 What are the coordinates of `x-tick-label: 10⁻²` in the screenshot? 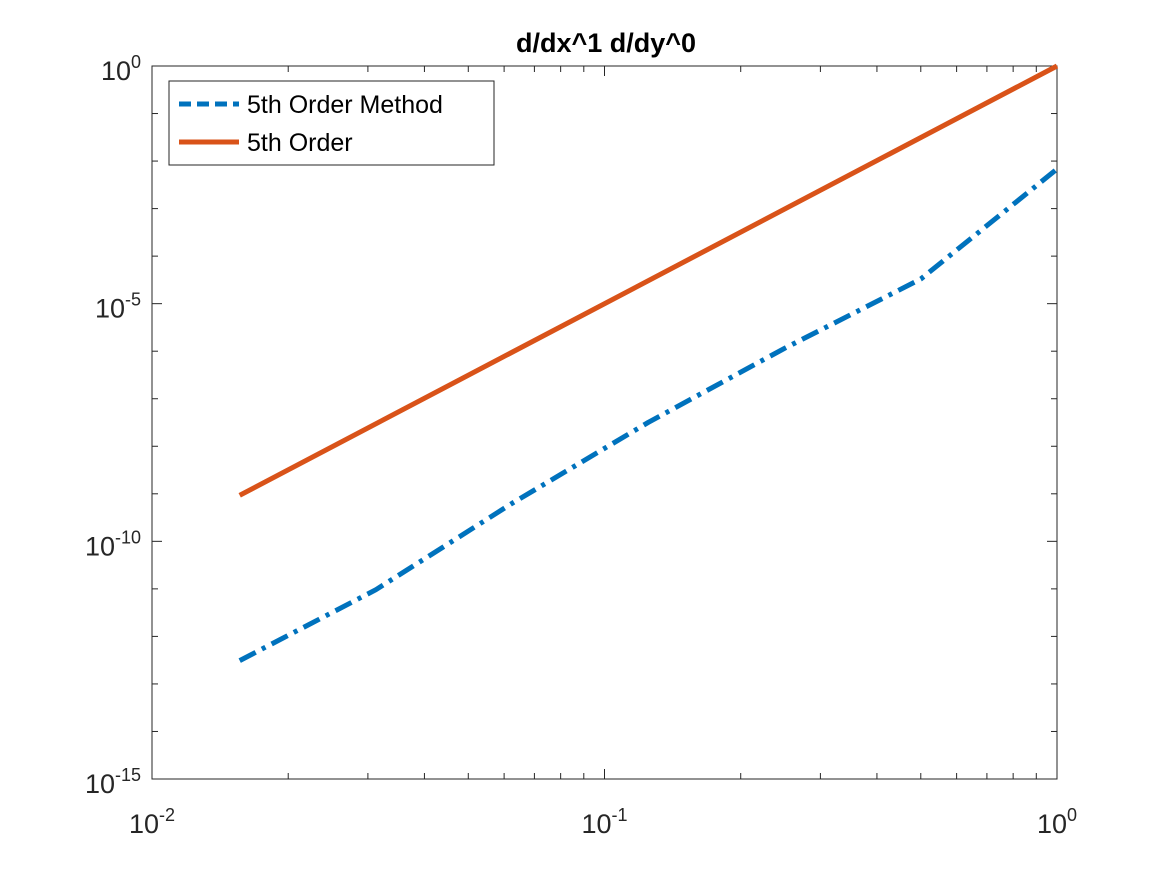 It's located at (152, 822).